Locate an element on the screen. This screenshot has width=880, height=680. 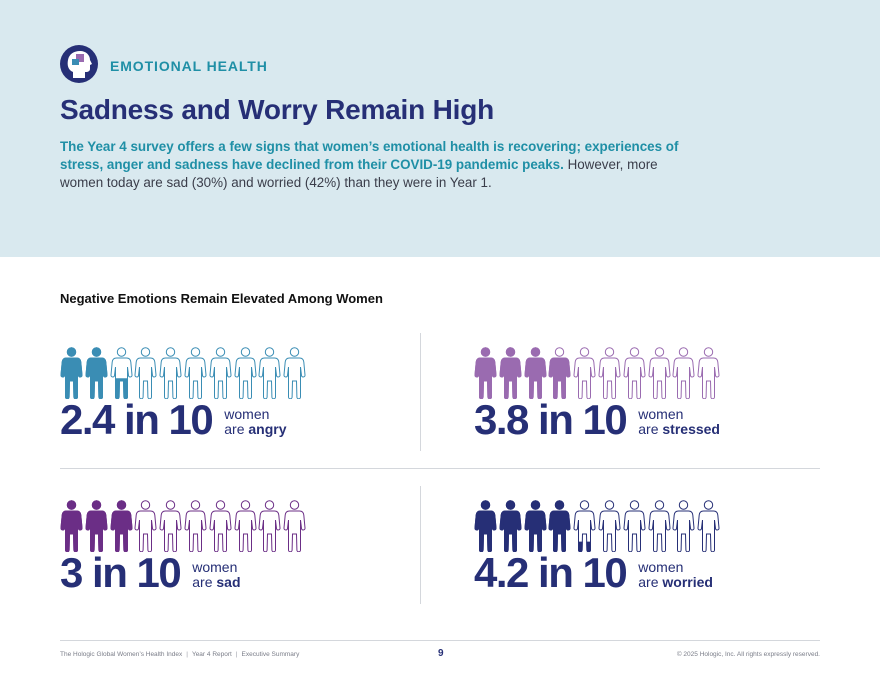
pictograph-worried is located at coordinates (599, 526).